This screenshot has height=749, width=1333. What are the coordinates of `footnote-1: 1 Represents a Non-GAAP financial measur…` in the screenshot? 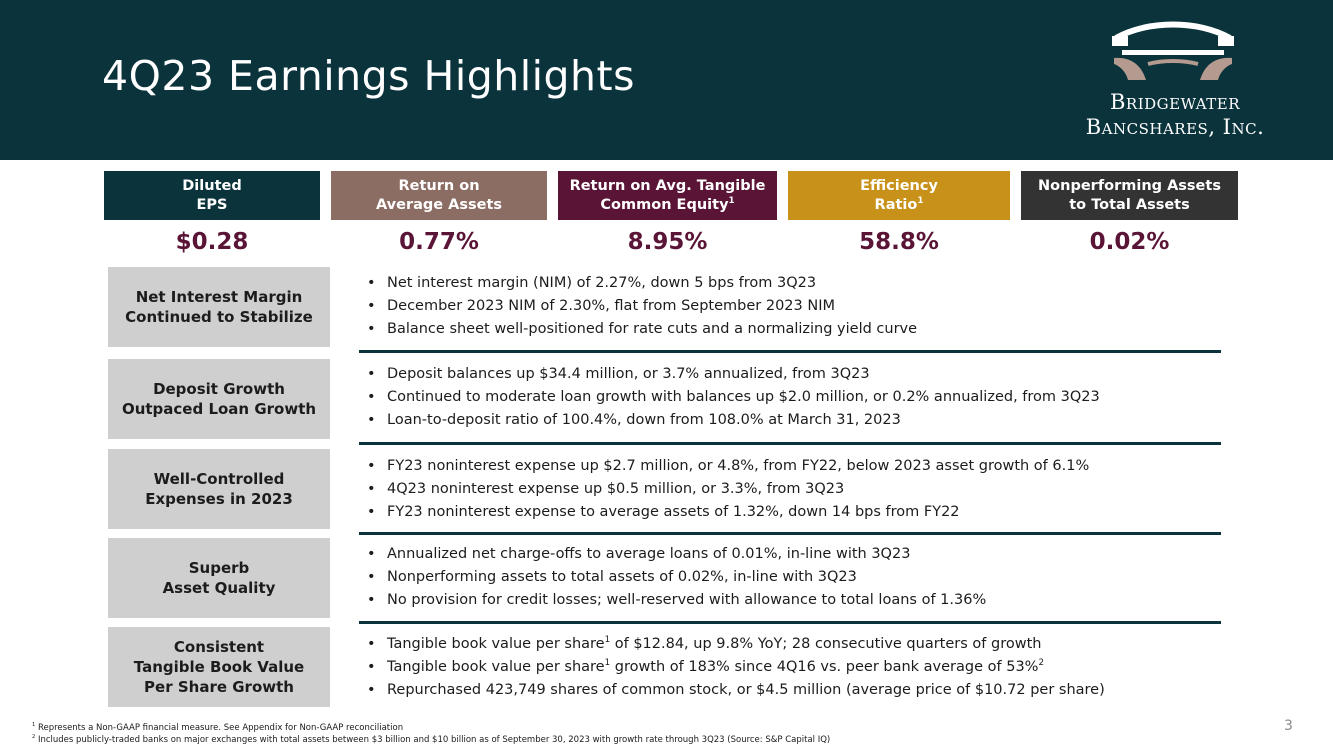 It's located at (218, 727).